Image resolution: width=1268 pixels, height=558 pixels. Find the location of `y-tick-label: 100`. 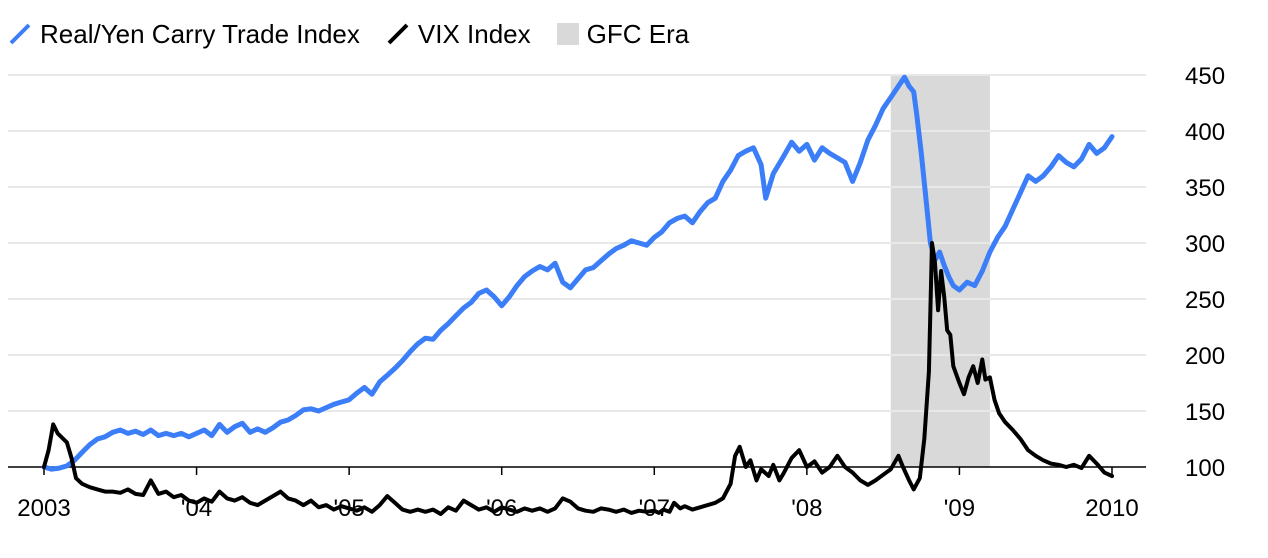

y-tick-label: 100 is located at coordinates (1205, 468).